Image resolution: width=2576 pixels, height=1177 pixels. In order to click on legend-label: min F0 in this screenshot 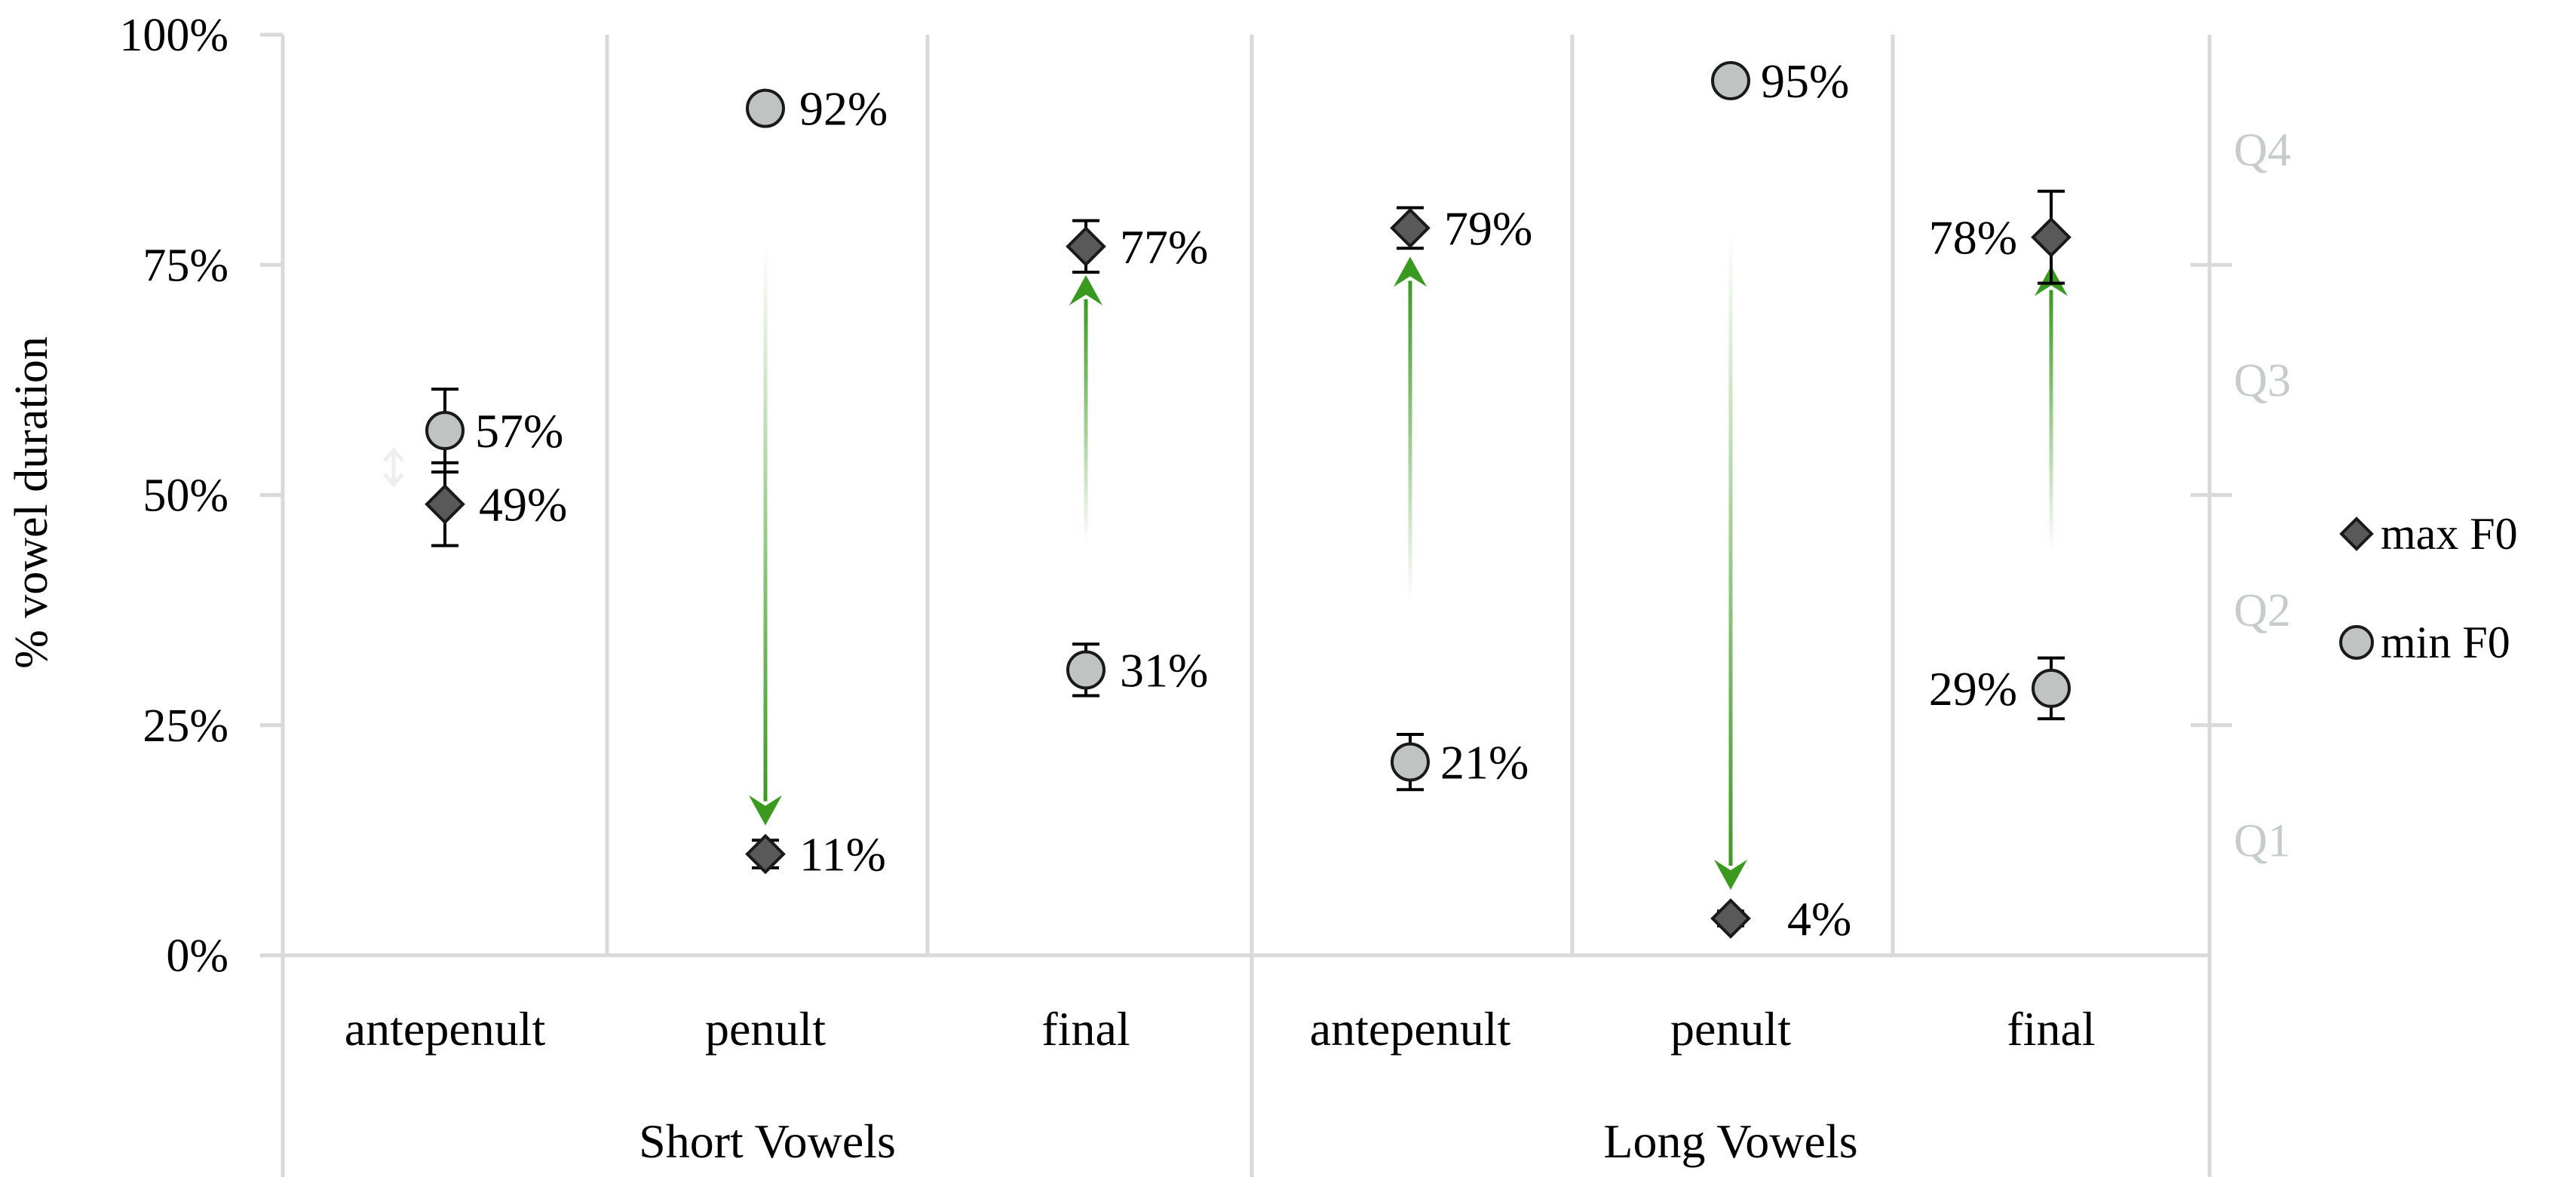, I will do `click(2445, 642)`.